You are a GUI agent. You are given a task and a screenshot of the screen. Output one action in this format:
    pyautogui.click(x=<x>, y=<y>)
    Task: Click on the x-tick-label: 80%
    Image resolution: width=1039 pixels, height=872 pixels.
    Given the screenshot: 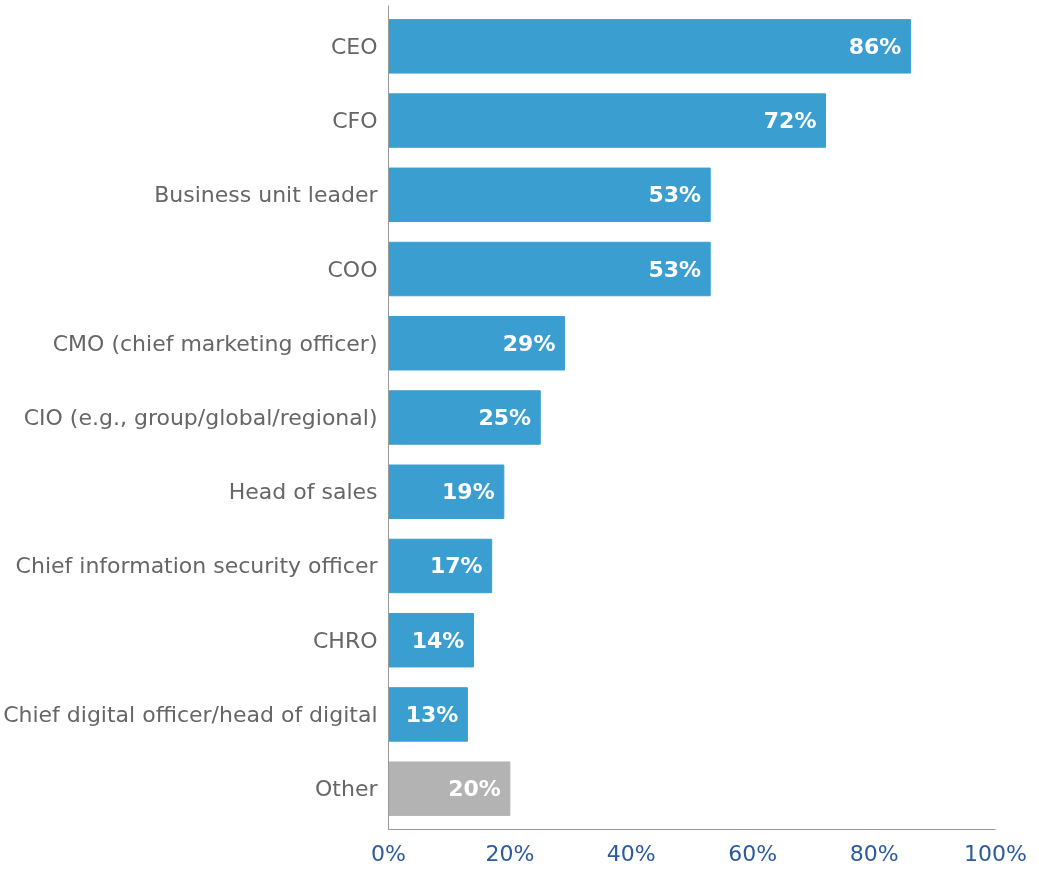 What is the action you would take?
    pyautogui.click(x=874, y=853)
    